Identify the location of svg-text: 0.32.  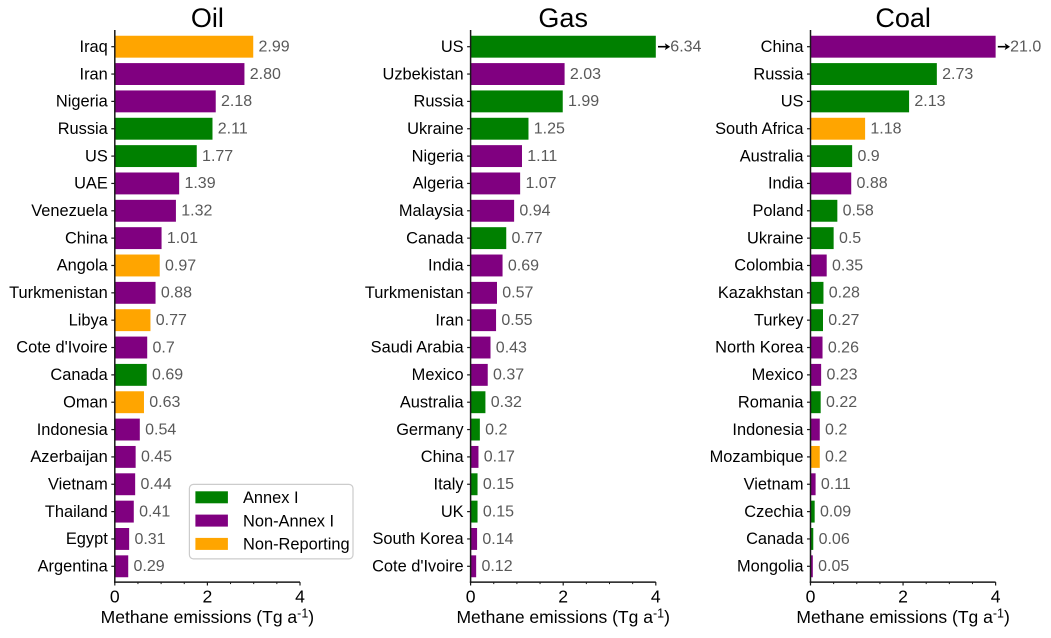
(506, 402).